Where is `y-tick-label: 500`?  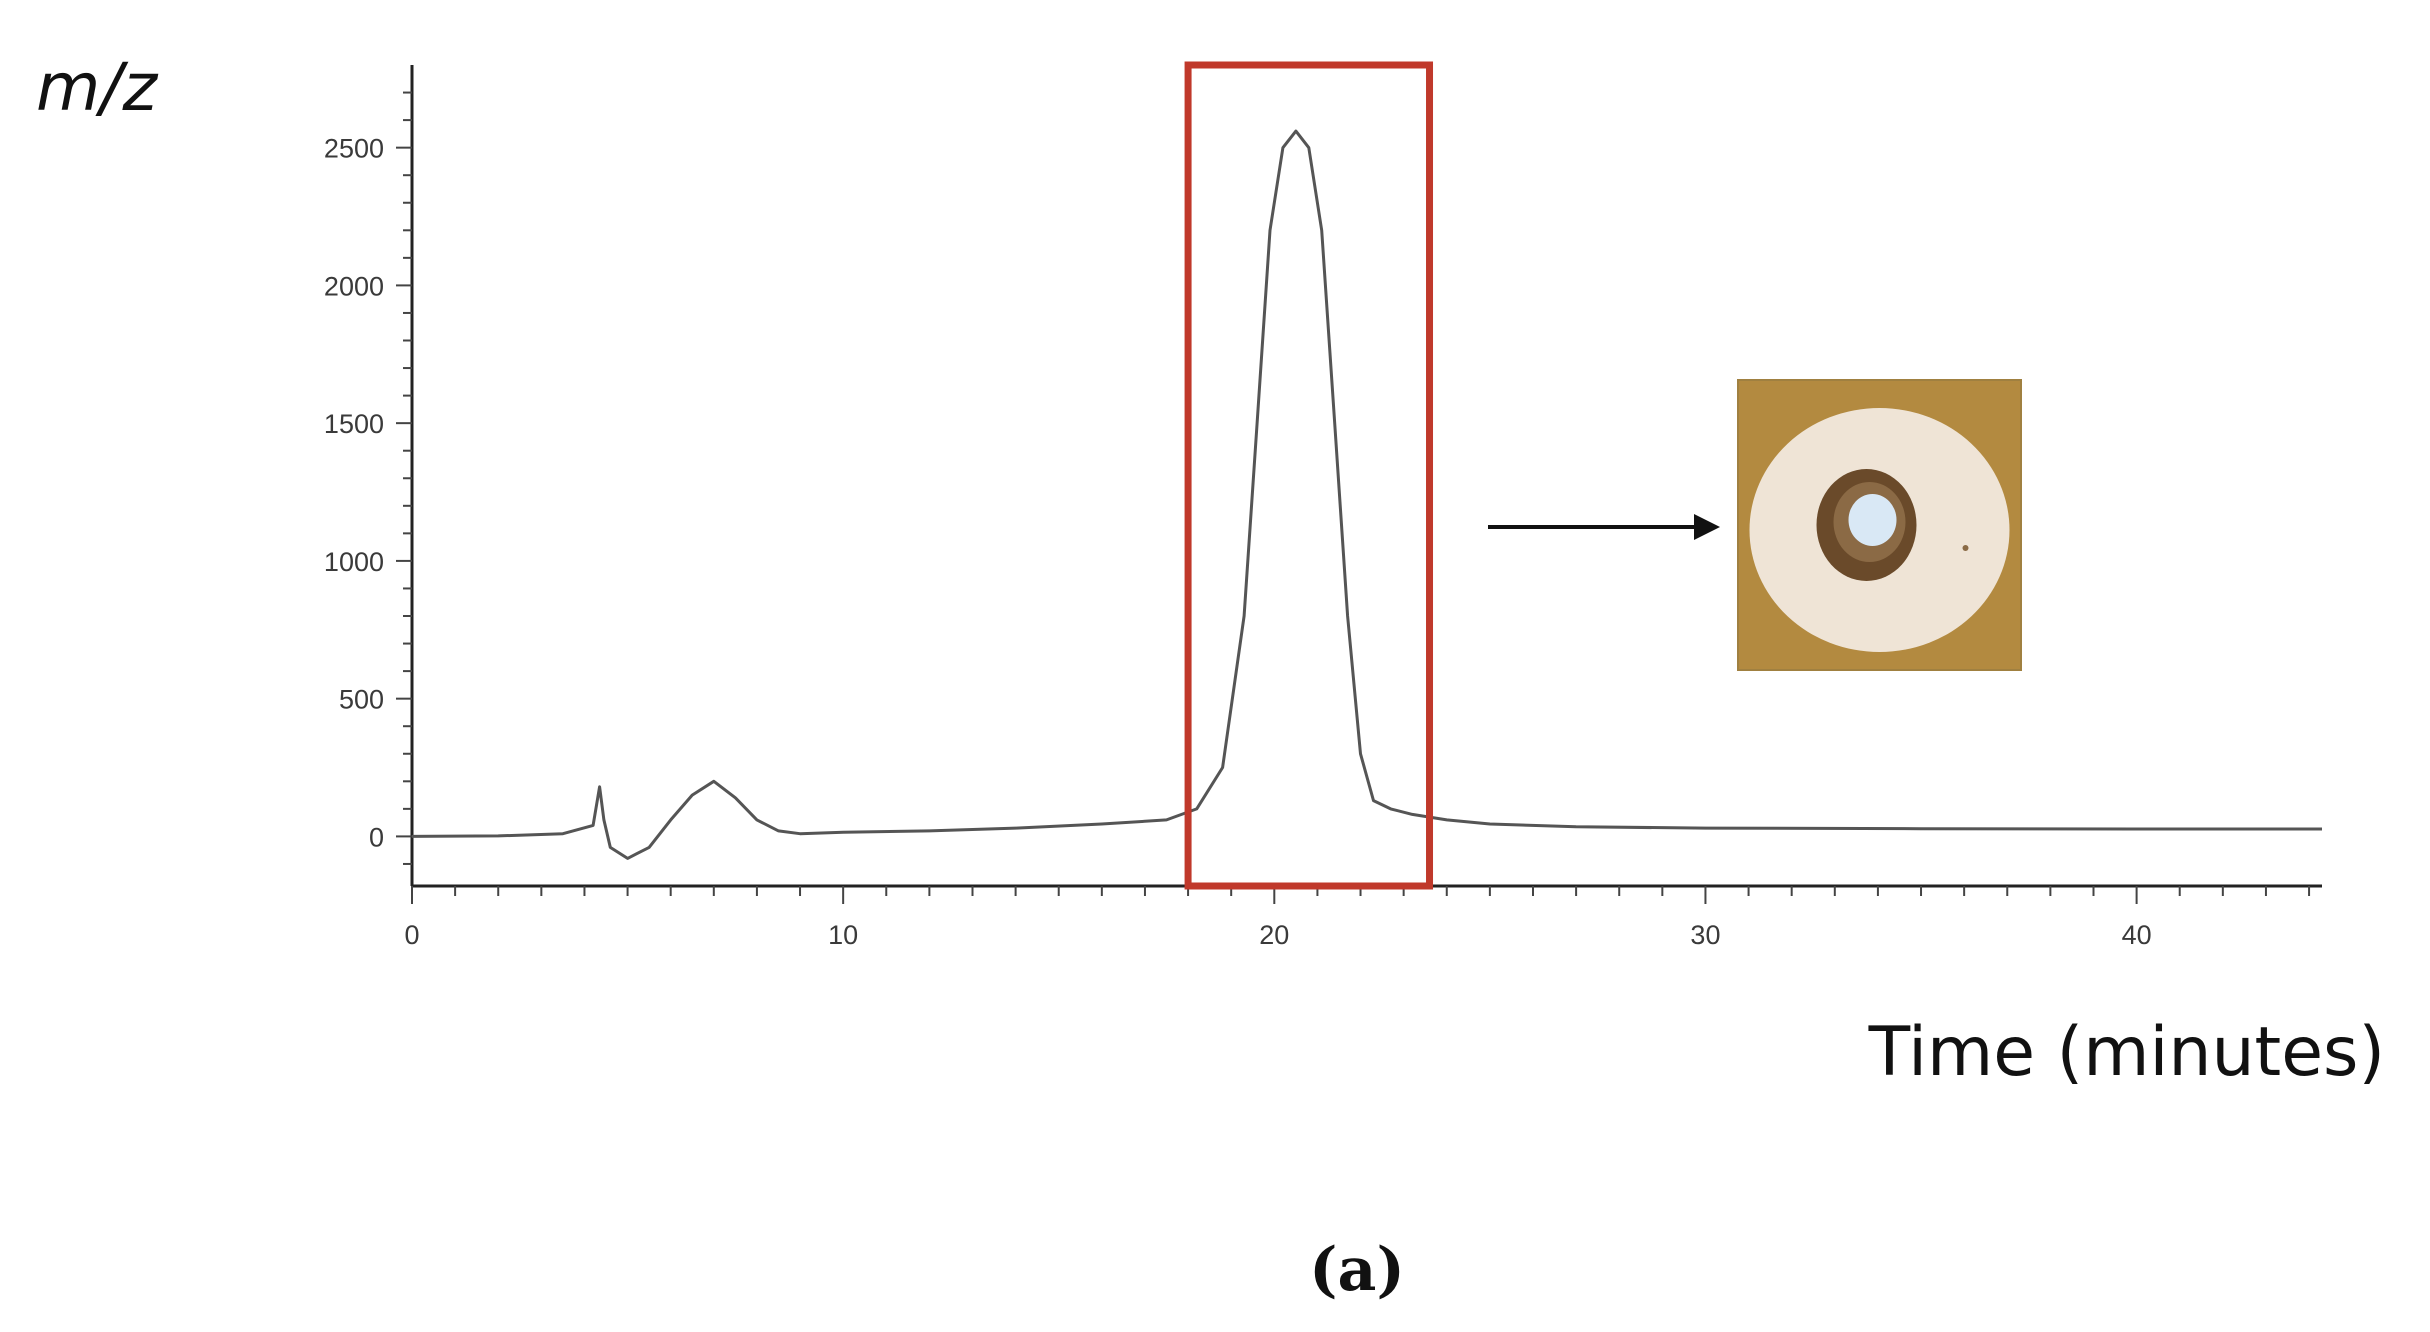 y-tick-label: 500 is located at coordinates (361, 700).